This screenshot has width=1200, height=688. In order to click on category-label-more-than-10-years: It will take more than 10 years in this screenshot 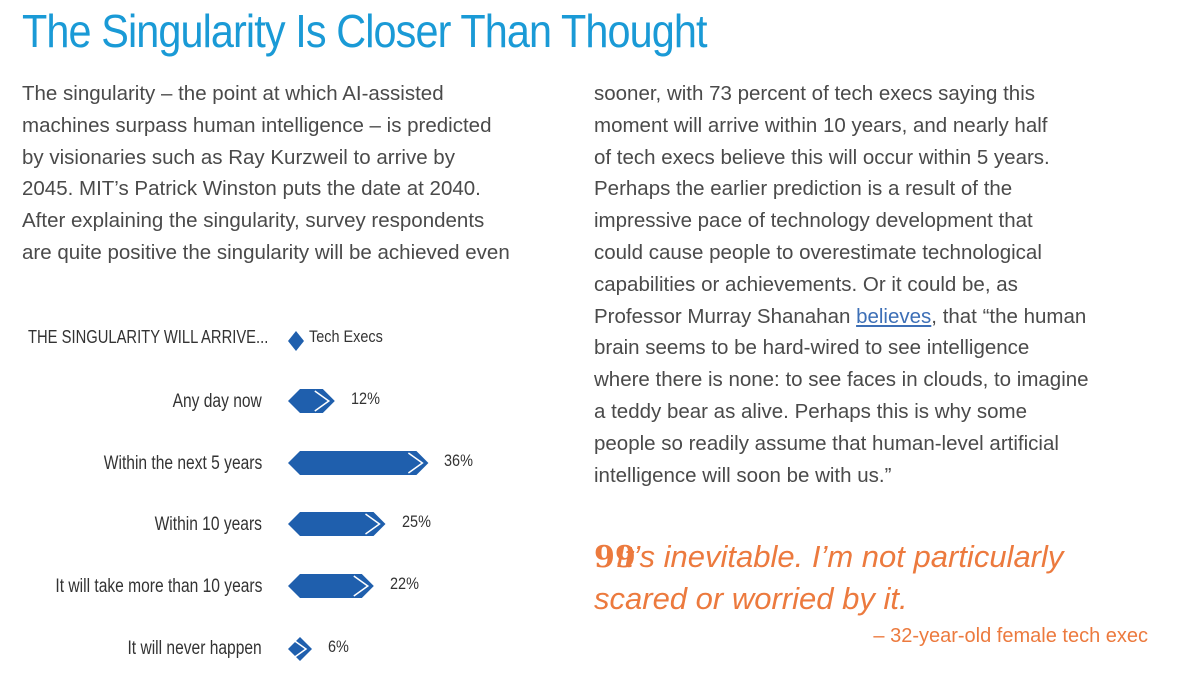, I will do `click(158, 586)`.